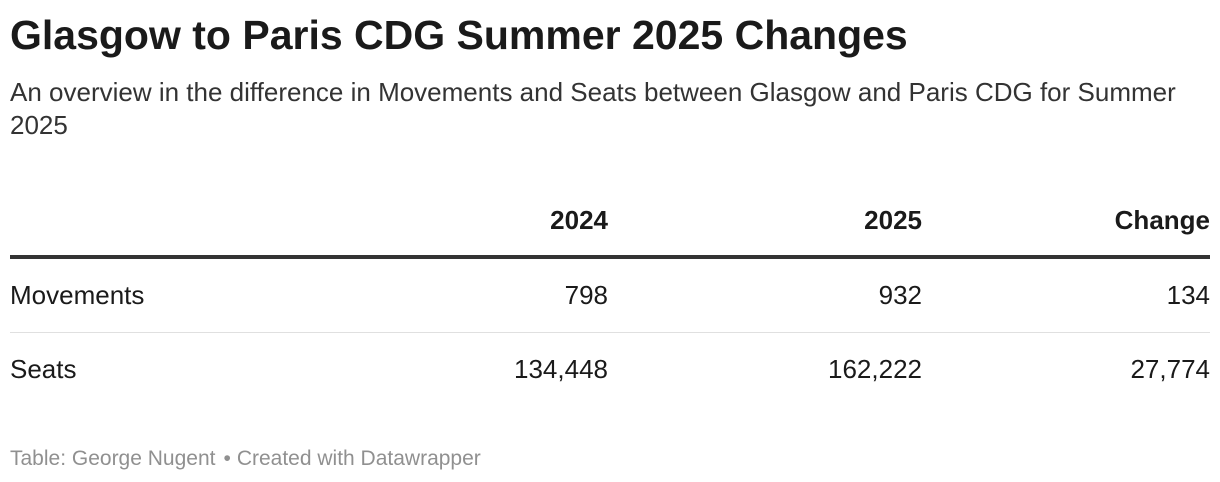 The image size is (1220, 482). Describe the element at coordinates (113, 458) in the screenshot. I see `footer-source: Table: George Nugent` at that location.